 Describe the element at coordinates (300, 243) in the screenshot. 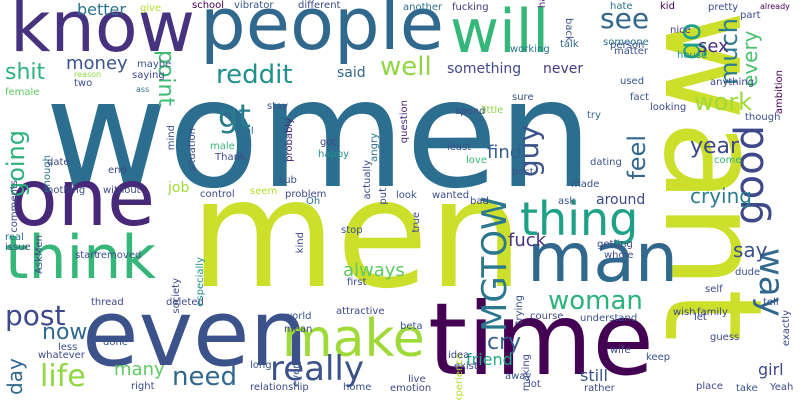

I see `word: kind` at that location.